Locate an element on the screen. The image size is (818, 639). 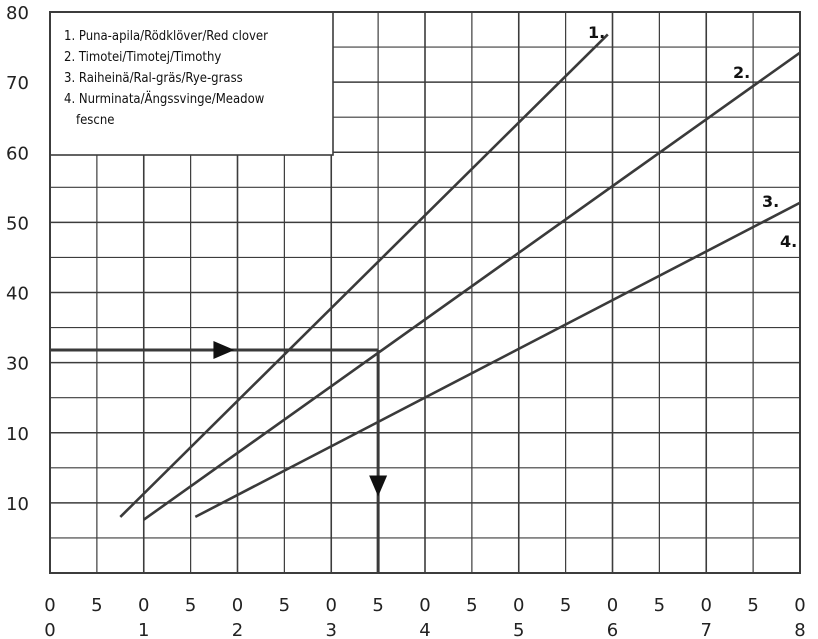
x-tick-label-major: 0 is located at coordinates (49, 629).